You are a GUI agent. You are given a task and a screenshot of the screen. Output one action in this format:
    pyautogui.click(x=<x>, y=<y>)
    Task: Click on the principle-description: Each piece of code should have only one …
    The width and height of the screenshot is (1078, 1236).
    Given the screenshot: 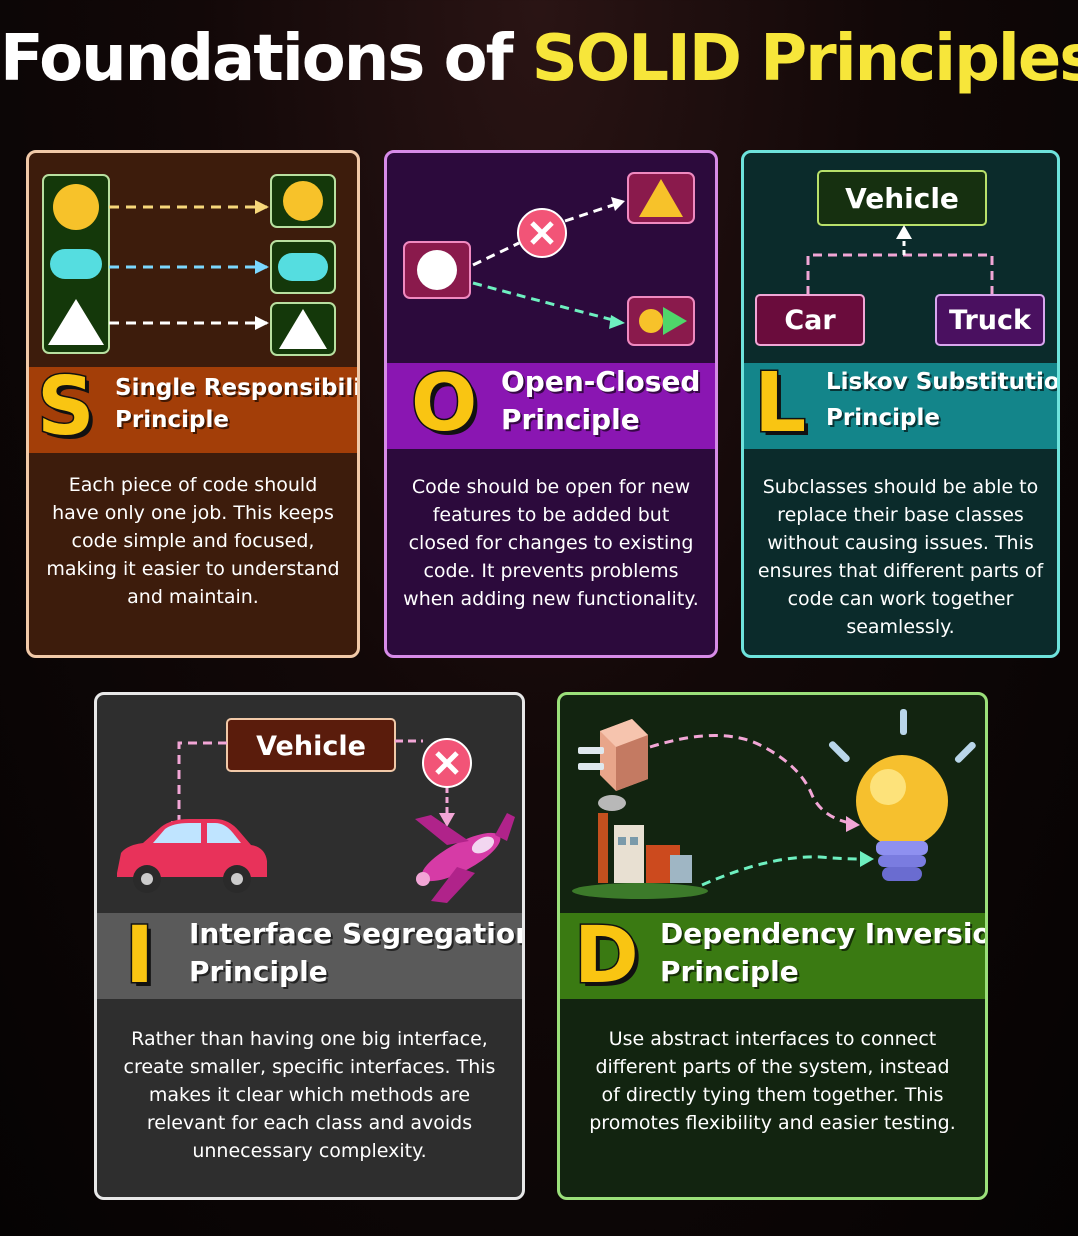 What is the action you would take?
    pyautogui.click(x=193, y=541)
    